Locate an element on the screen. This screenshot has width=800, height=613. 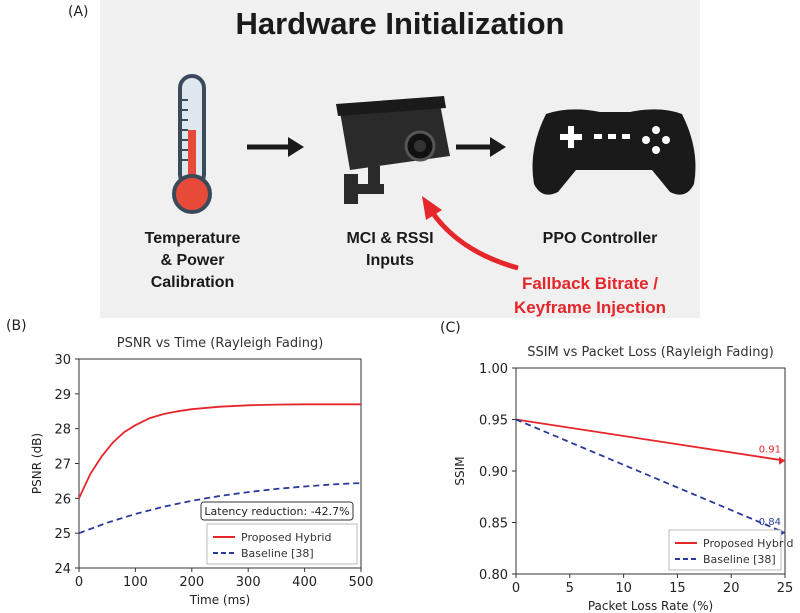
y-tick-label: 0.85 is located at coordinates (493, 524).